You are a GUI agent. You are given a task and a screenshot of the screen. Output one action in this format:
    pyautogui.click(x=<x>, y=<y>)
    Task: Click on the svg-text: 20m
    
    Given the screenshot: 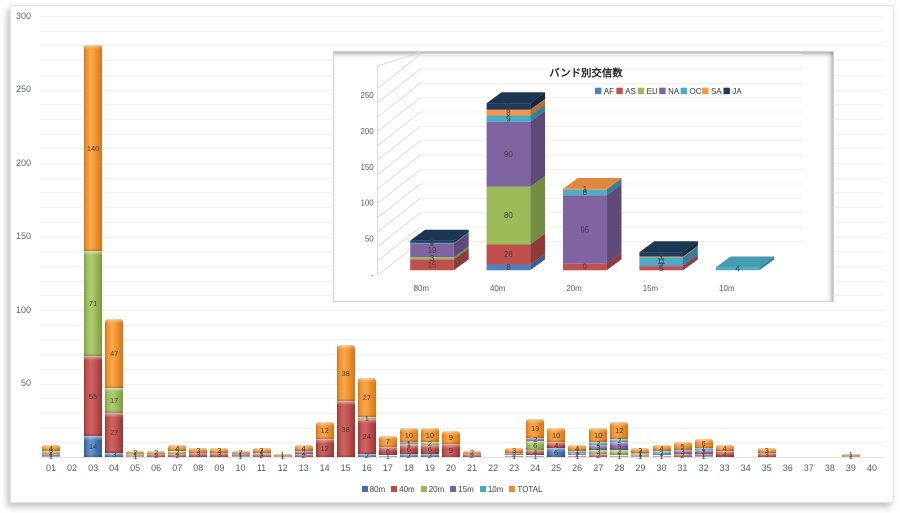 What is the action you would take?
    pyautogui.click(x=574, y=288)
    